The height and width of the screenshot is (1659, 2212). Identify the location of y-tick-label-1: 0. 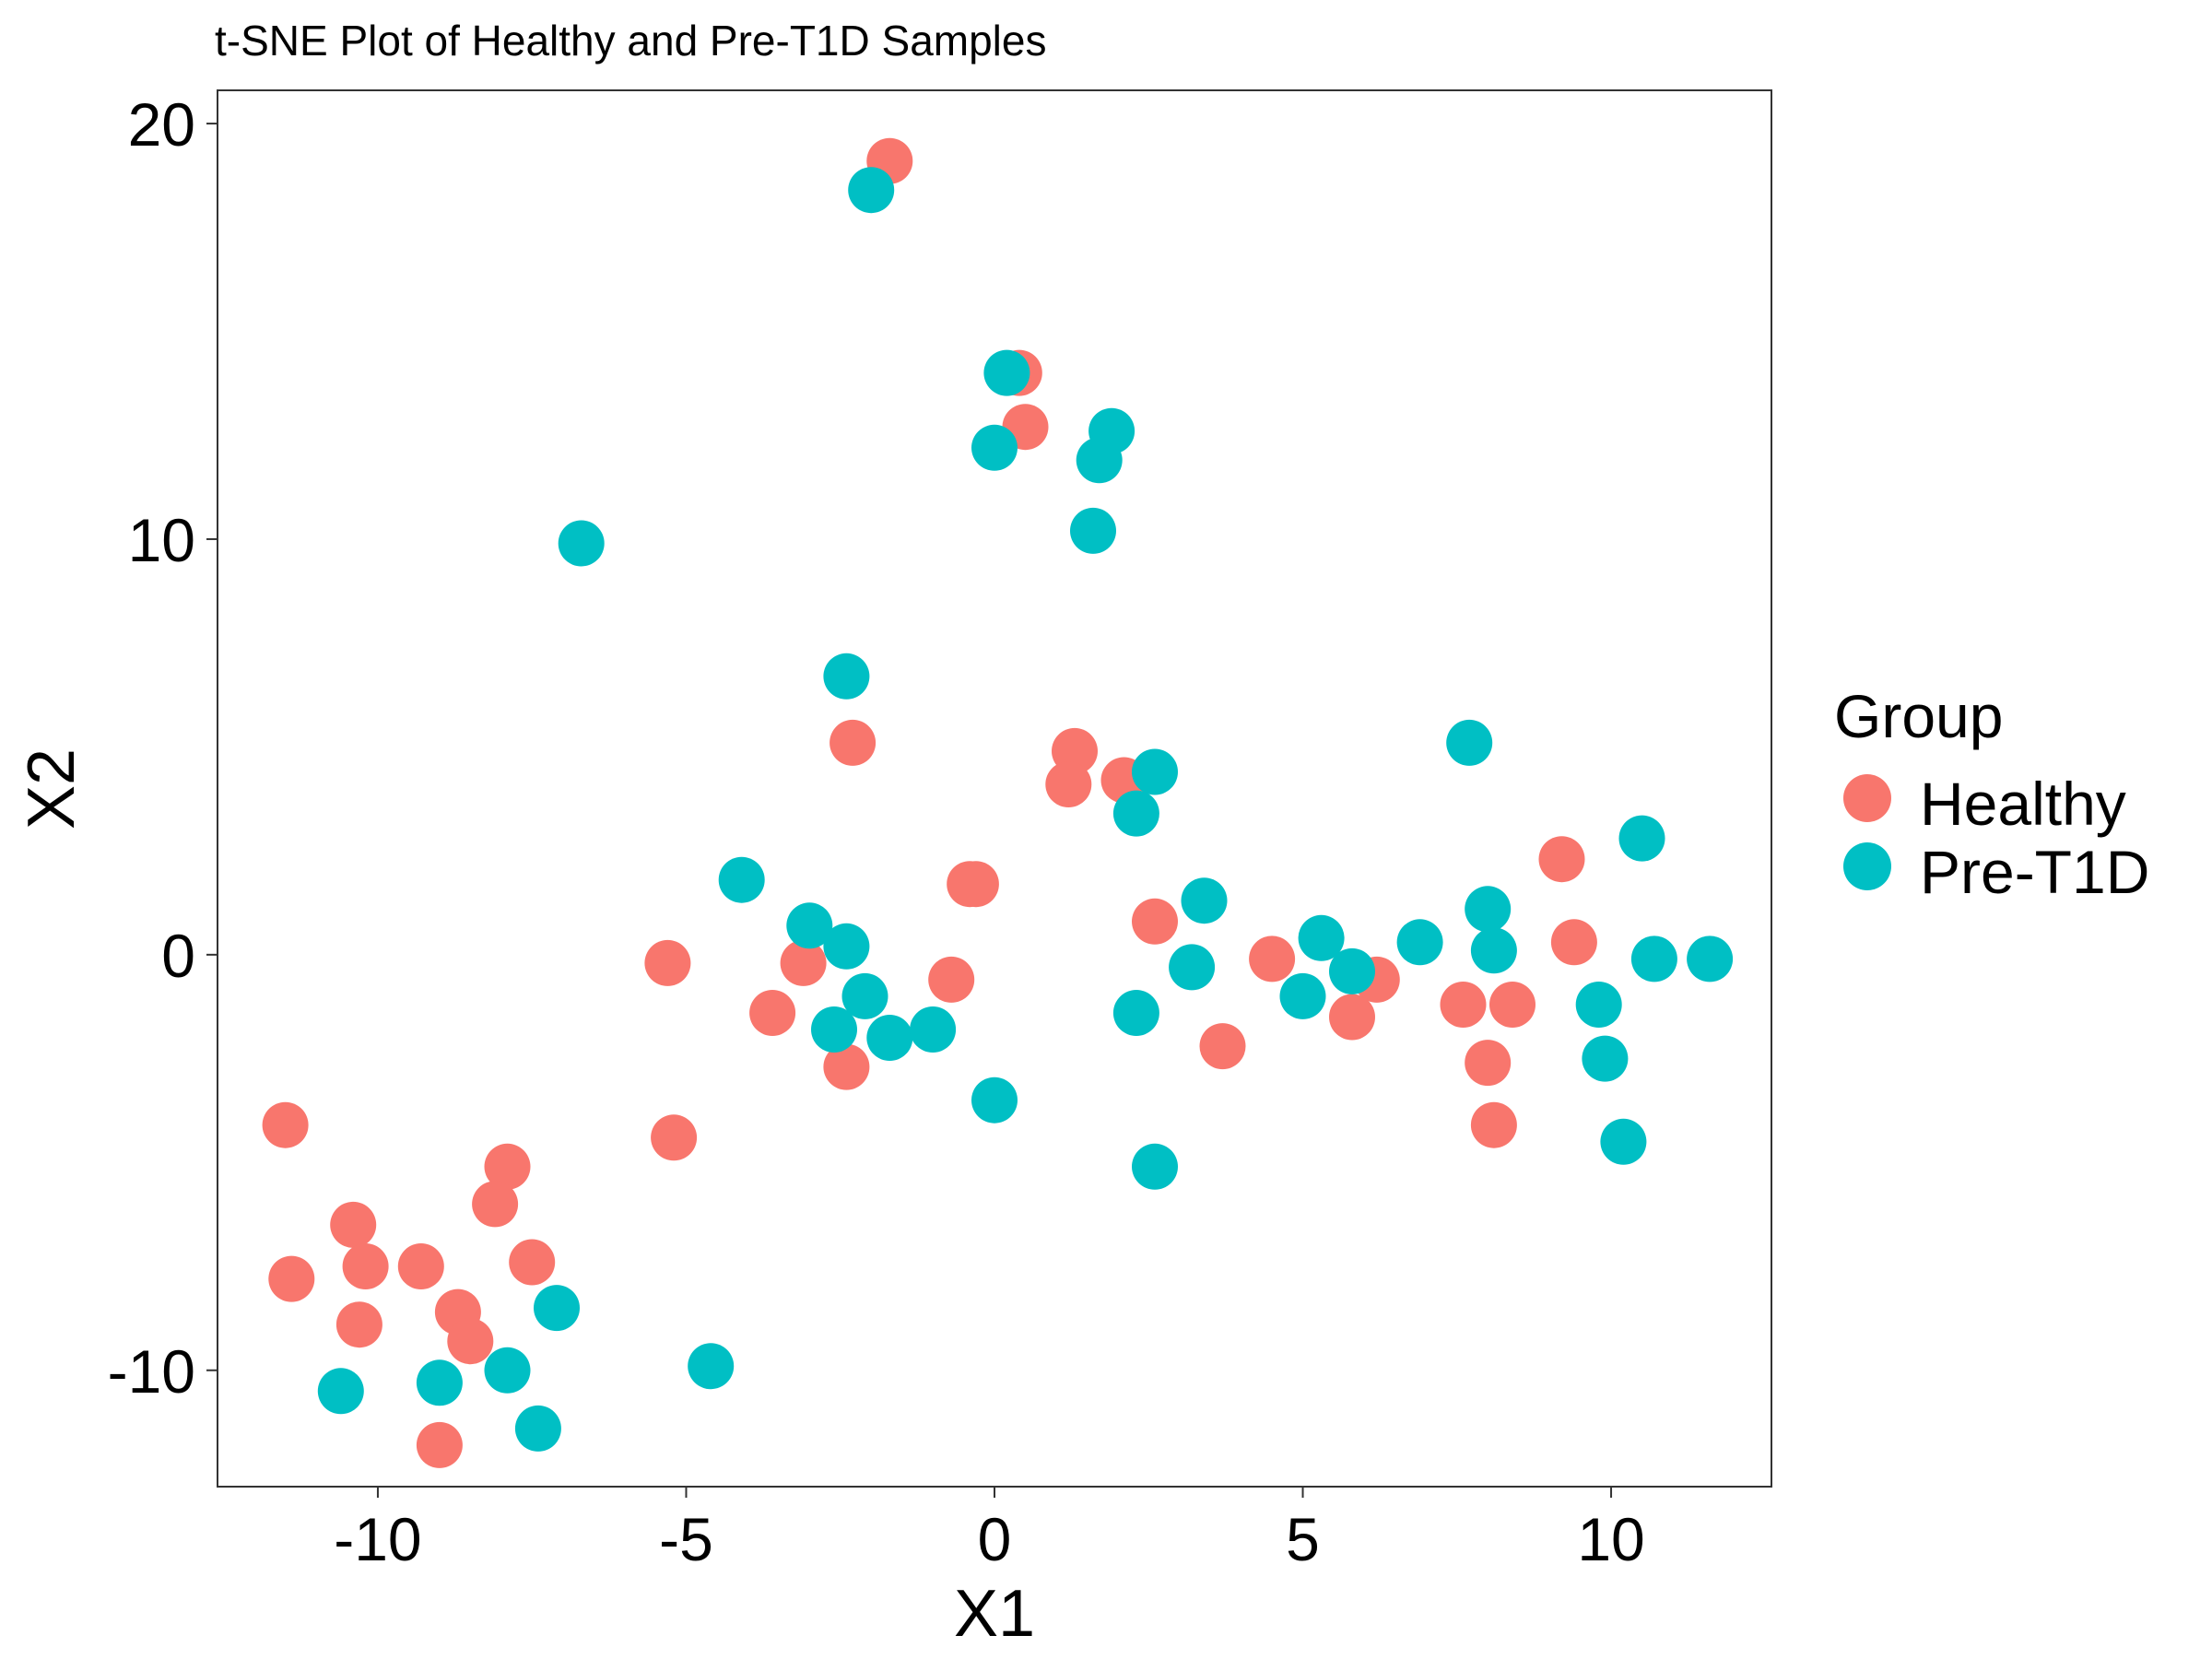
(178, 956).